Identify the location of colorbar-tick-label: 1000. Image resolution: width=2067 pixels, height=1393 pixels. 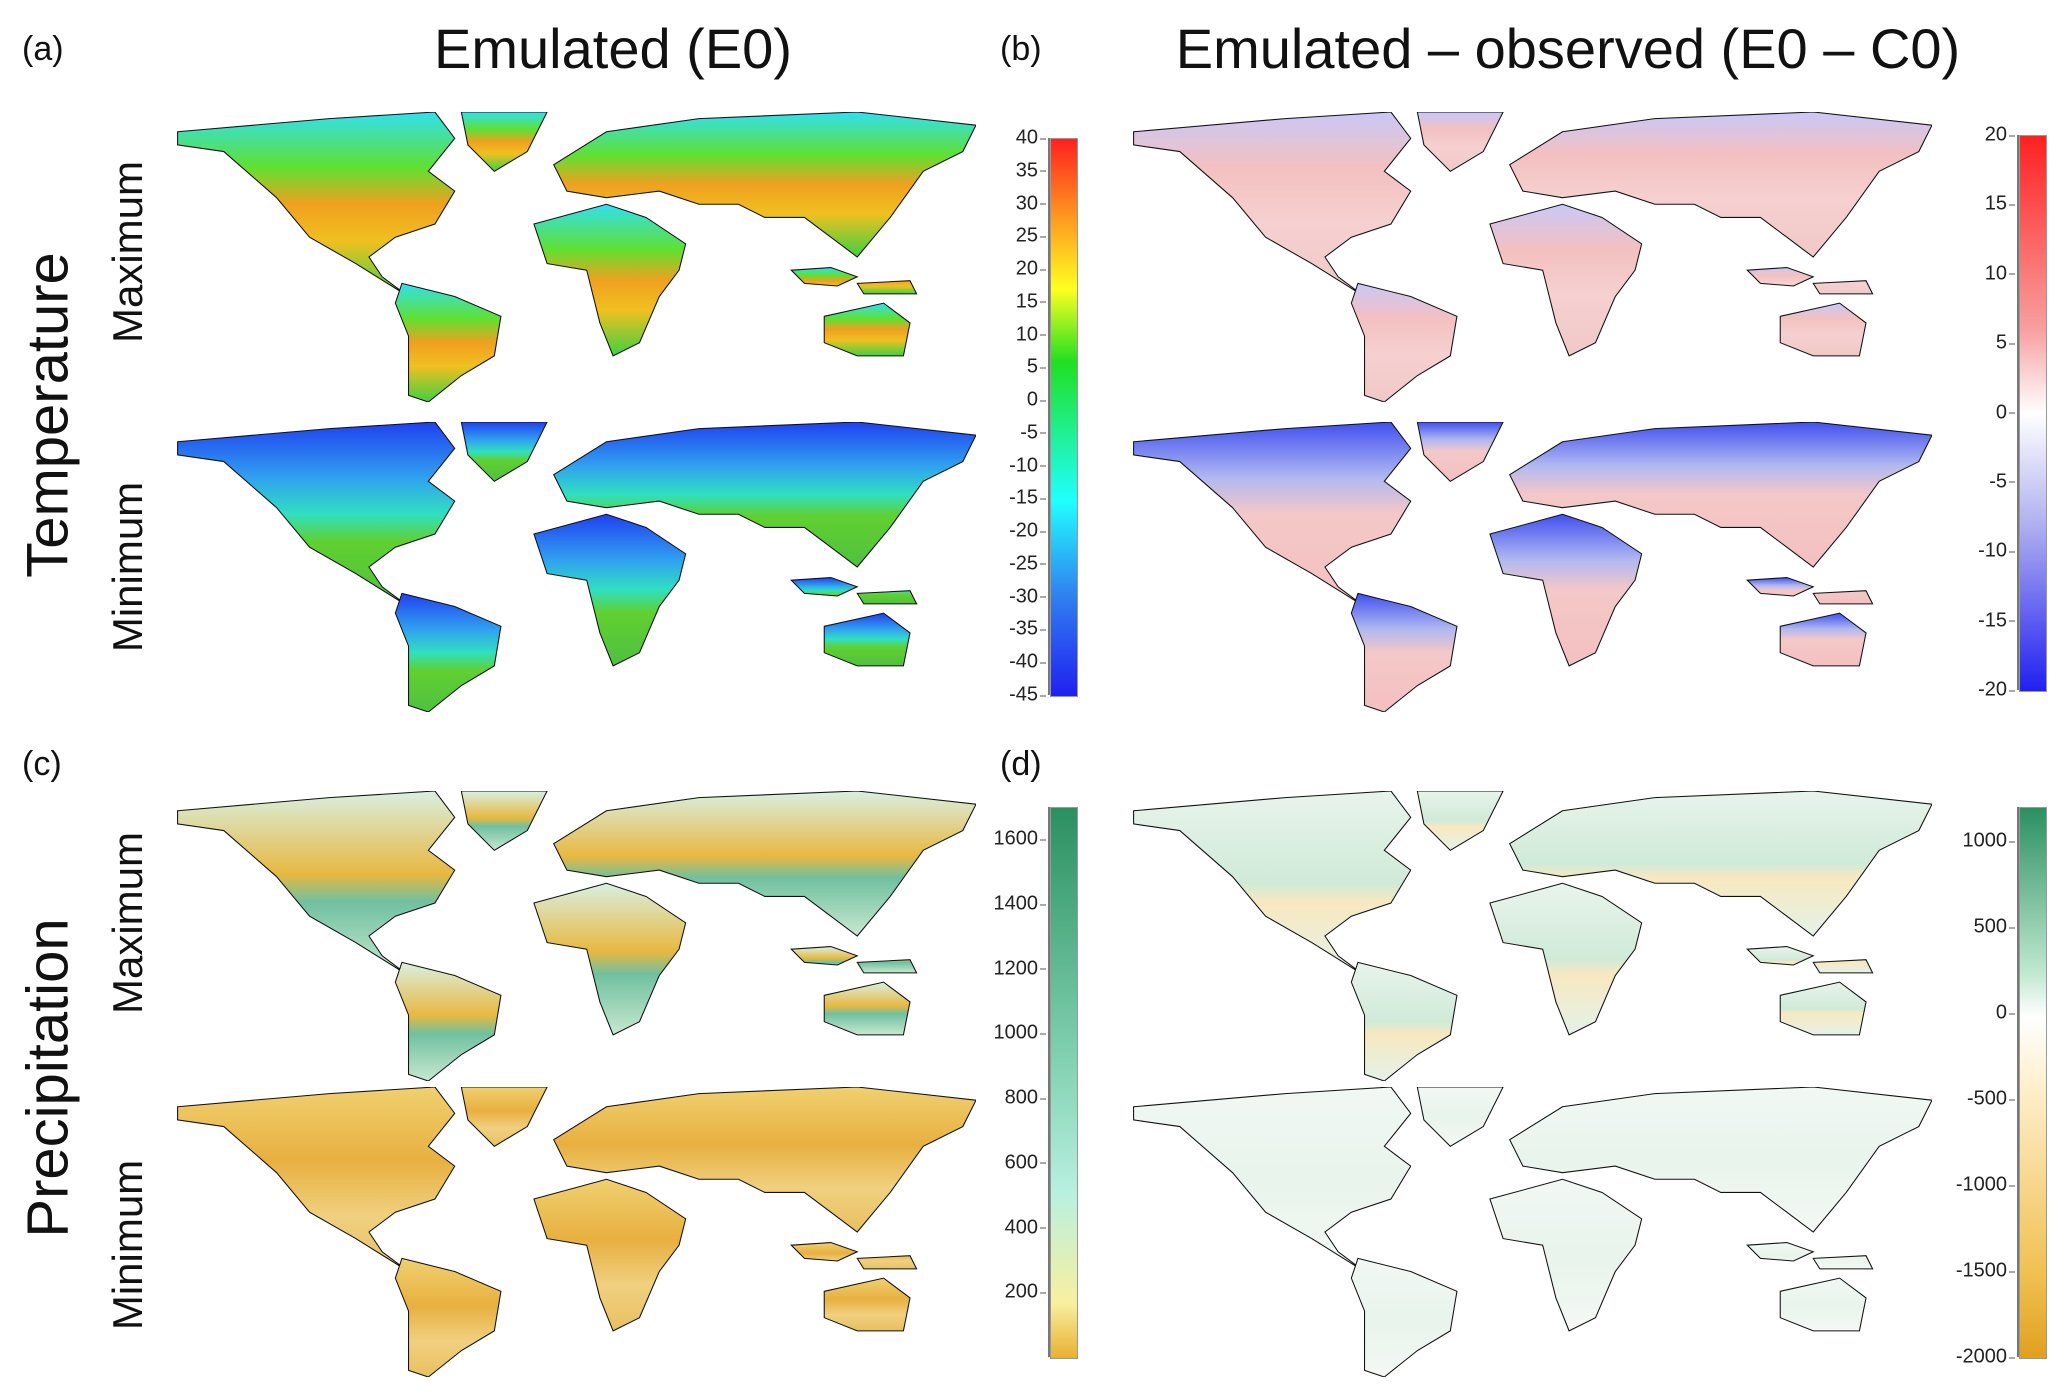
(1971, 841).